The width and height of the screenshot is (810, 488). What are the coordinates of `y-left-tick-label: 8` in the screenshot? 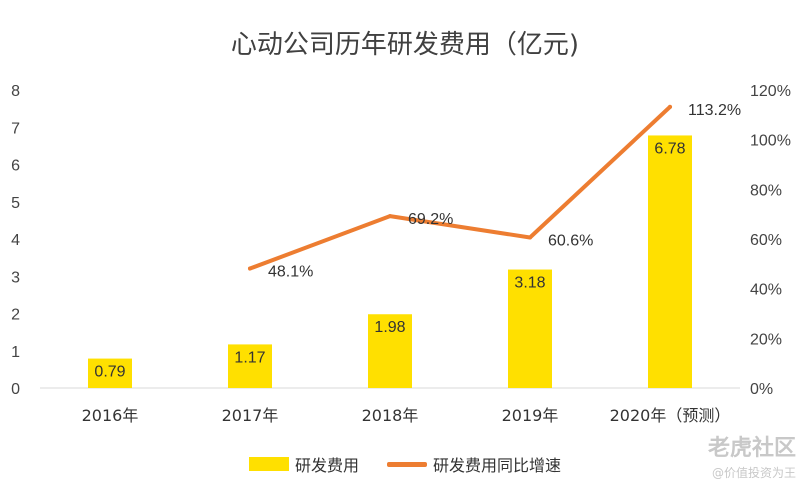 It's located at (15, 91).